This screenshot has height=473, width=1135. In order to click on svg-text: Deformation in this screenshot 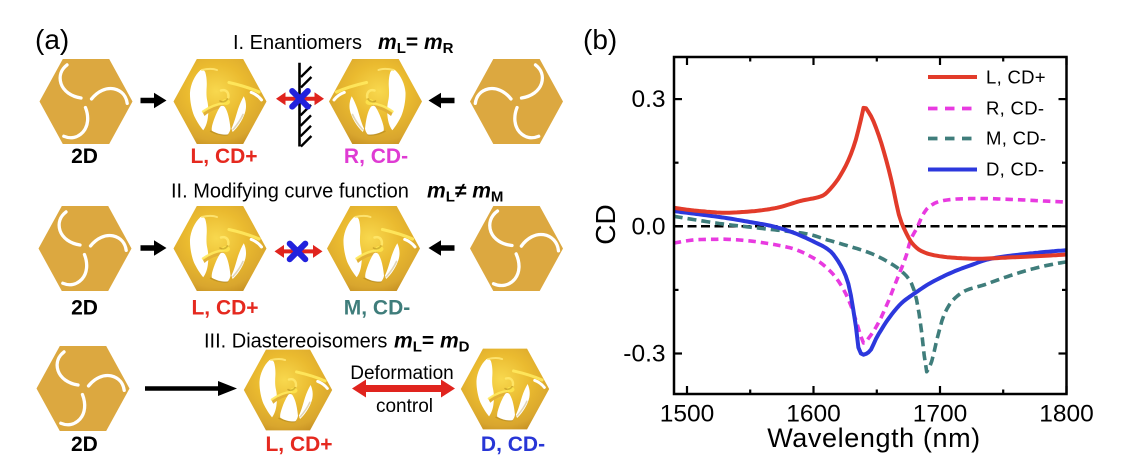, I will do `click(402, 373)`.